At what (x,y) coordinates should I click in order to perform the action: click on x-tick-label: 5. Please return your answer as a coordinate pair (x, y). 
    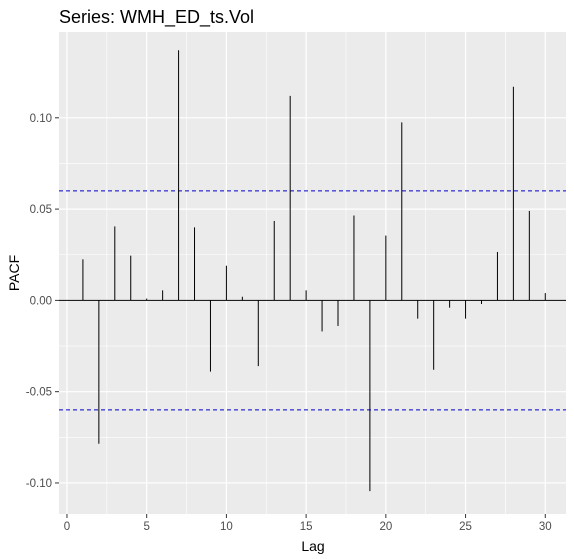
    Looking at the image, I should click on (146, 527).